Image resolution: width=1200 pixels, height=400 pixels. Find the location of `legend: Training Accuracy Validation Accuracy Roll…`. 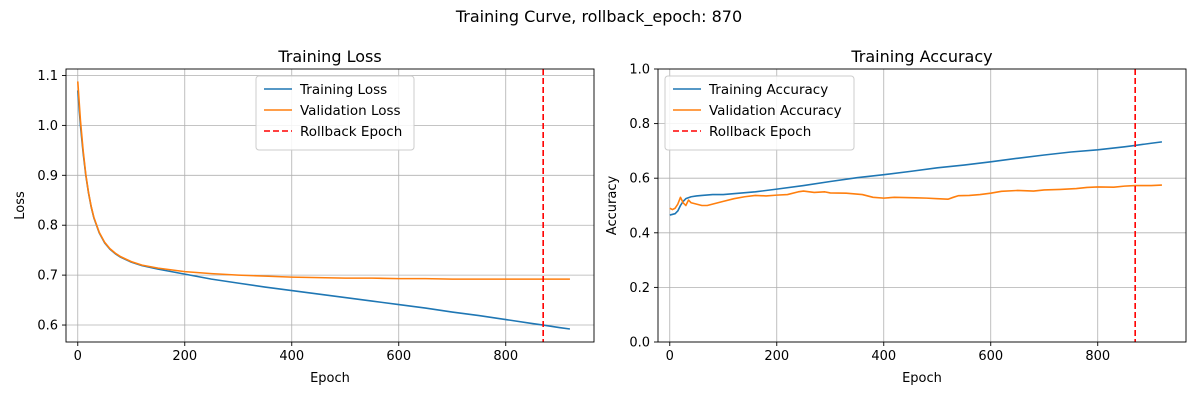

legend: Training Accuracy Validation Accuracy Roll… is located at coordinates (759, 113).